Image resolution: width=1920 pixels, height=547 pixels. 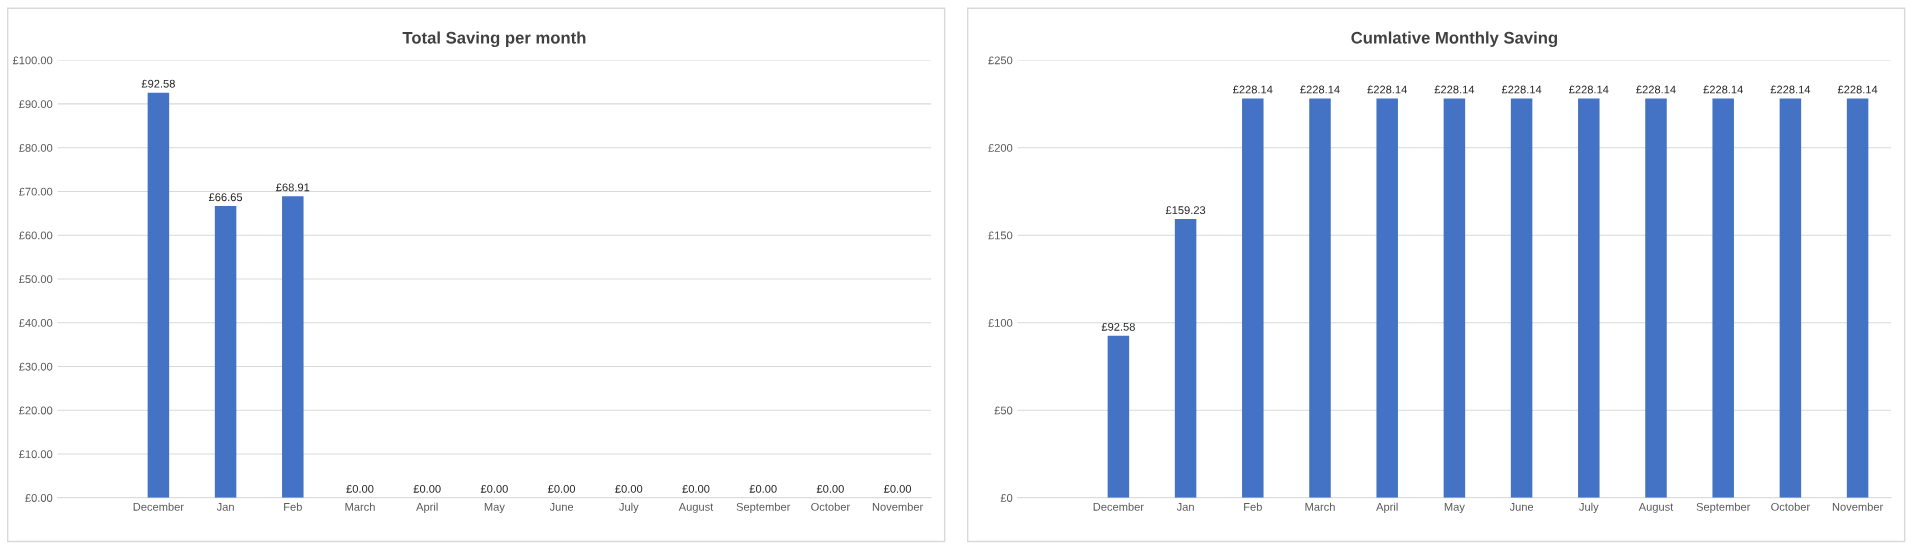 What do you see at coordinates (36, 147) in the screenshot?
I see `y-tick-label: £80.00` at bounding box center [36, 147].